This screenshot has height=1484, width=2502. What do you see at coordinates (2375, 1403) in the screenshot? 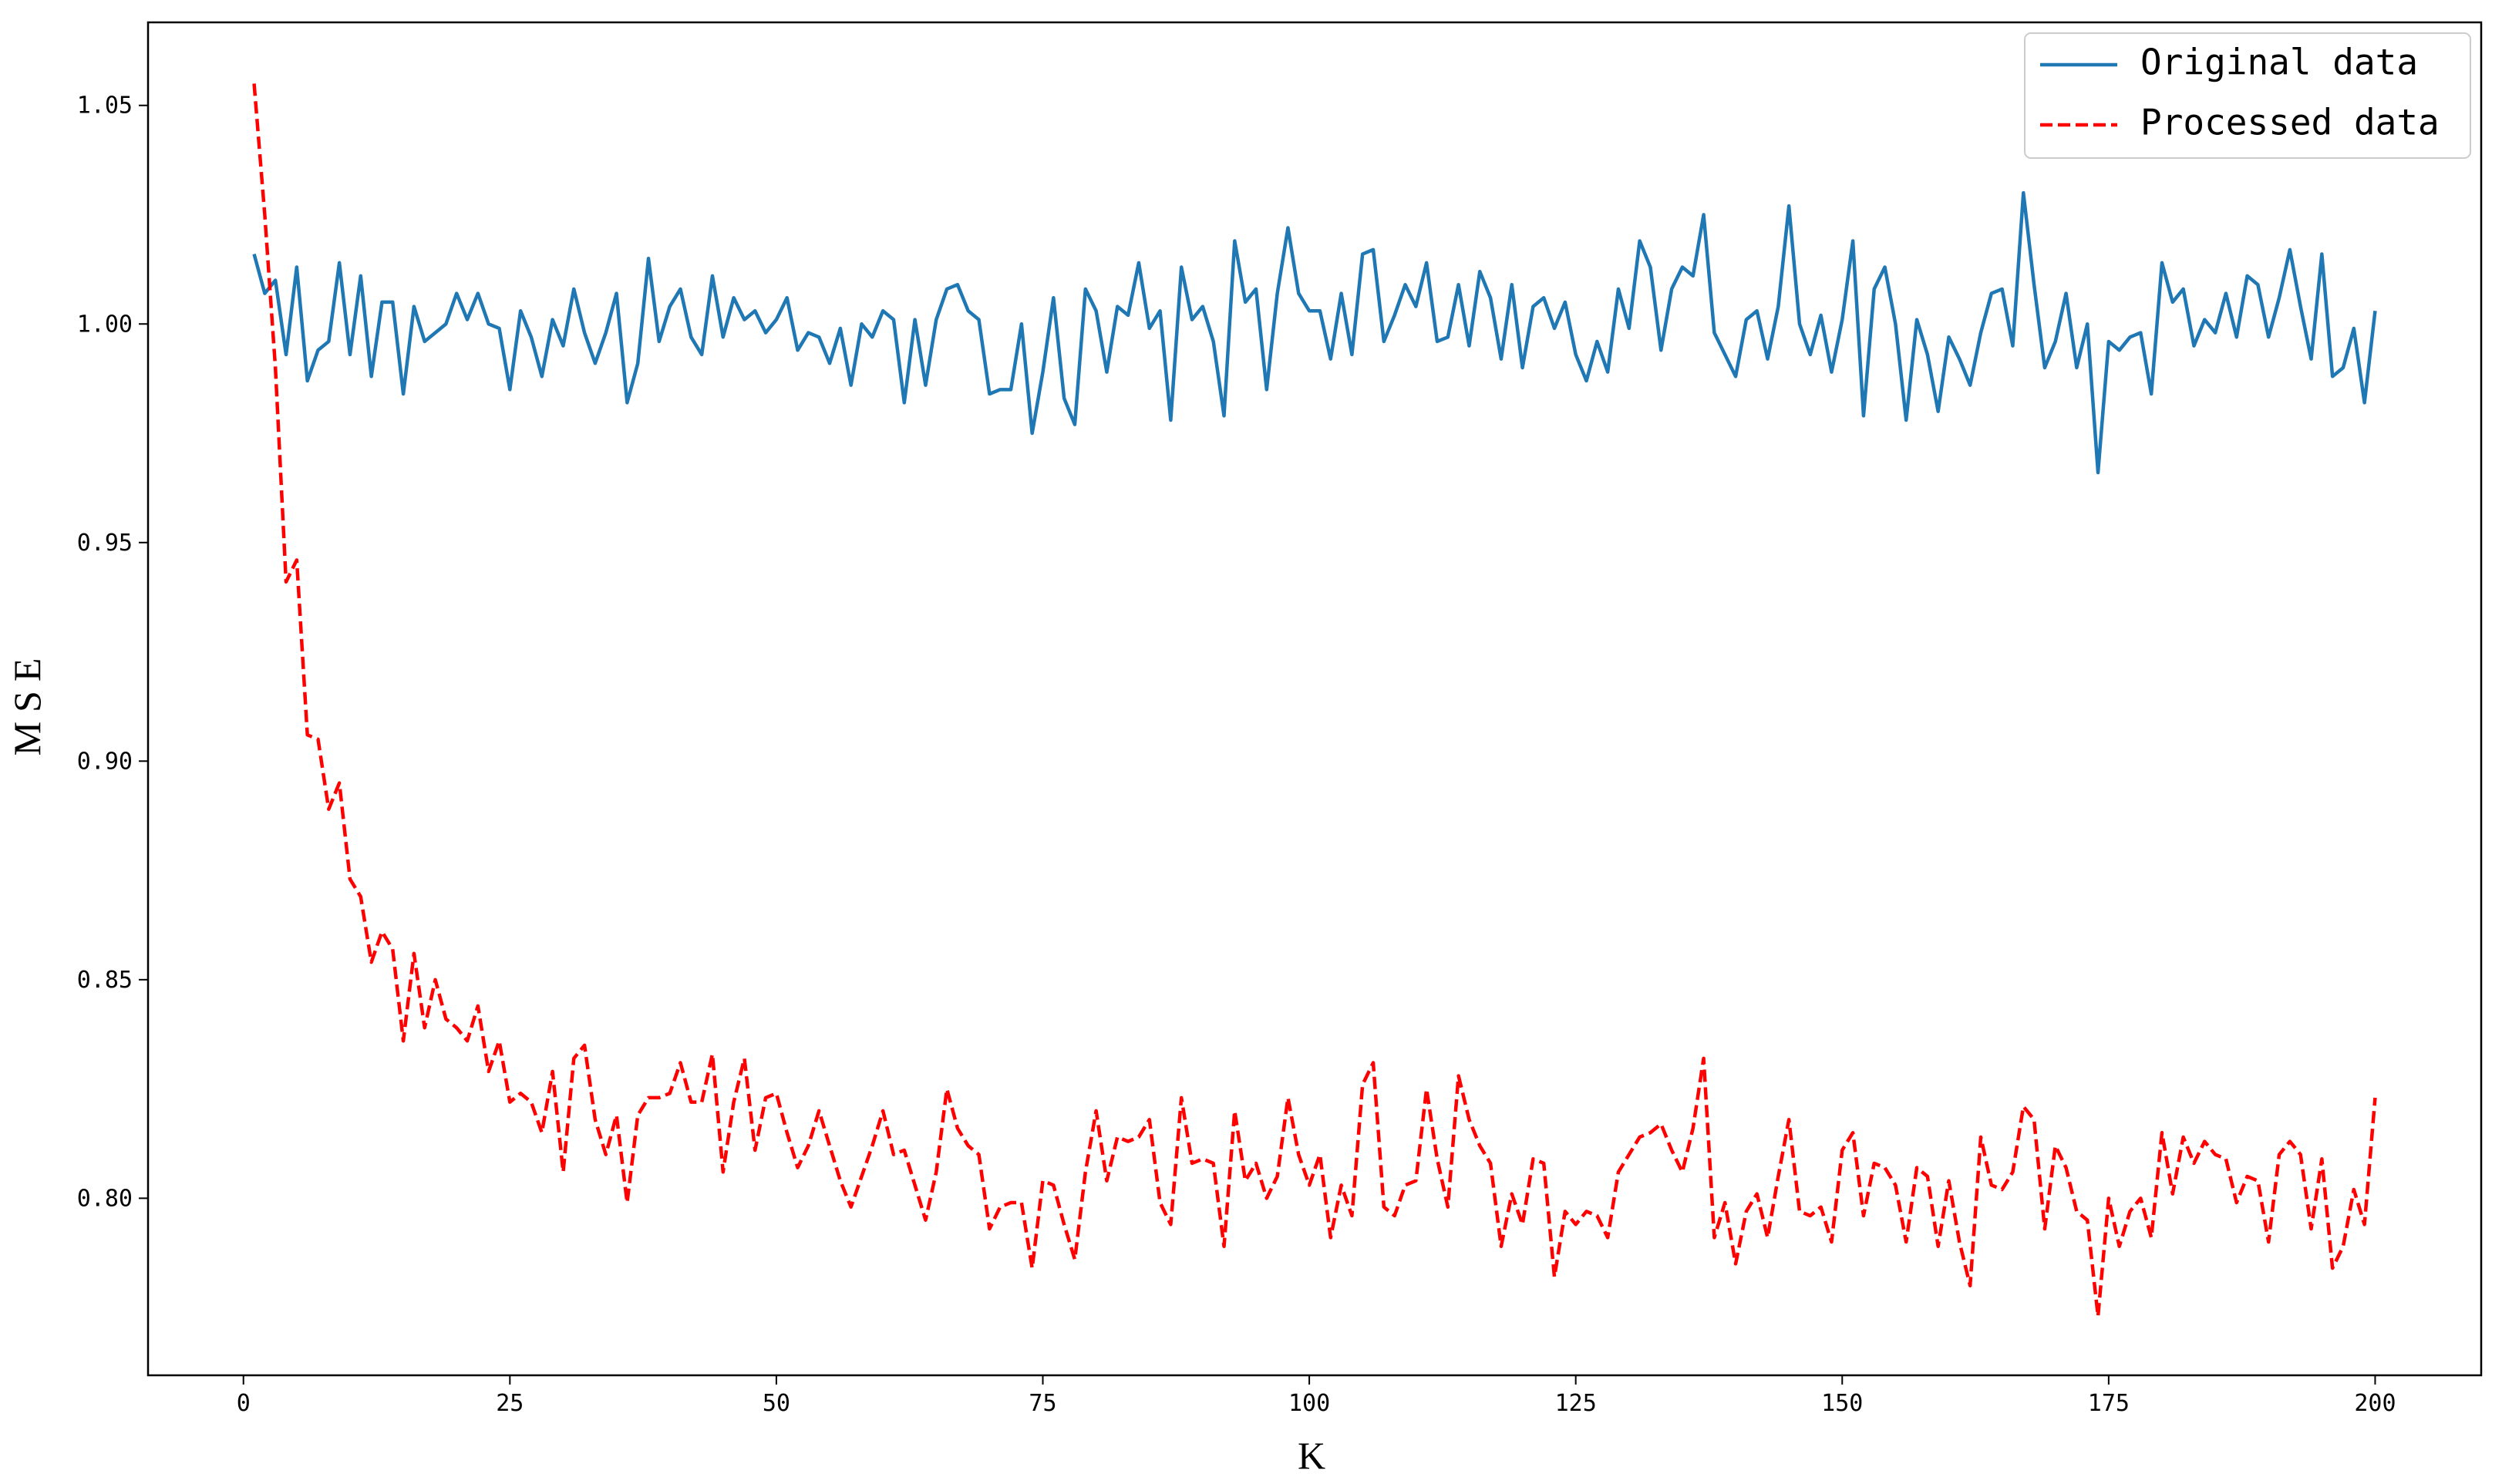
I see `x-tick-label: 200` at bounding box center [2375, 1403].